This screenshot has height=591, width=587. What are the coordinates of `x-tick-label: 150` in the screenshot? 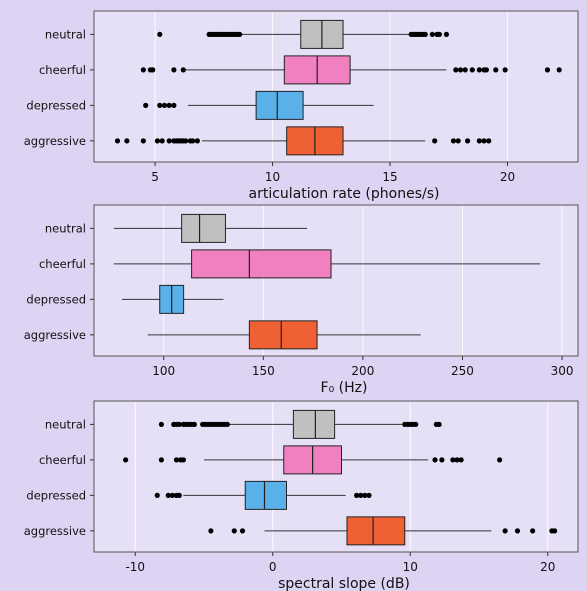 It's located at (263, 371).